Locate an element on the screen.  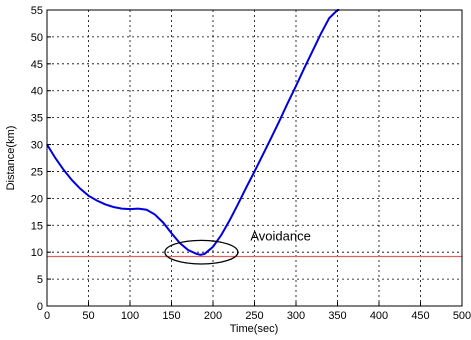
y-tick-label: 10 is located at coordinates (37, 253).